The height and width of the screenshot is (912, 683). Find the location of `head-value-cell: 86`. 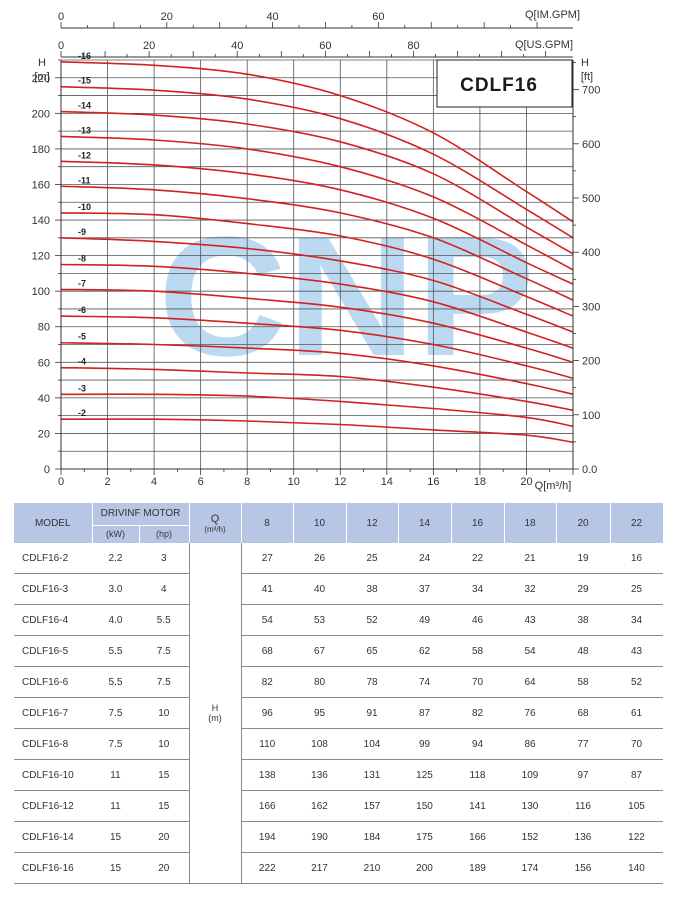

head-value-cell: 86 is located at coordinates (530, 744).